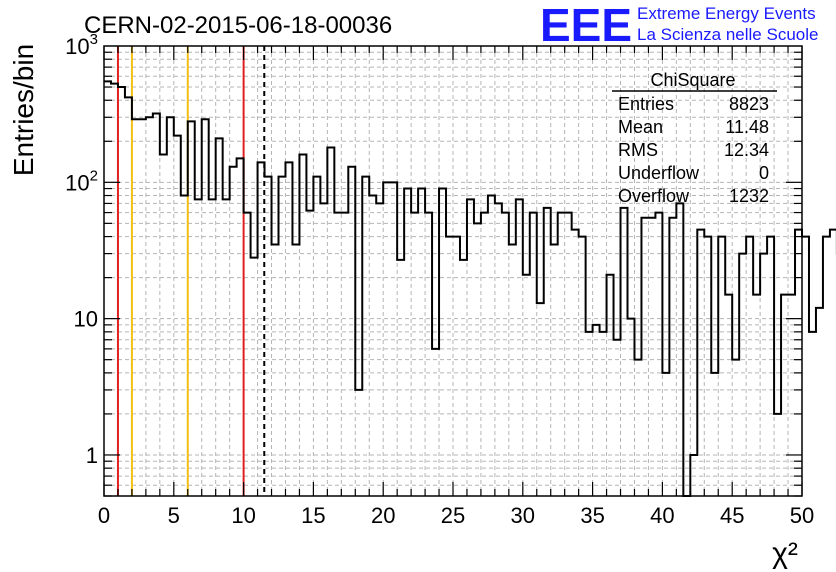 The image size is (836, 572). Describe the element at coordinates (383, 515) in the screenshot. I see `x-tick-label: 20` at that location.